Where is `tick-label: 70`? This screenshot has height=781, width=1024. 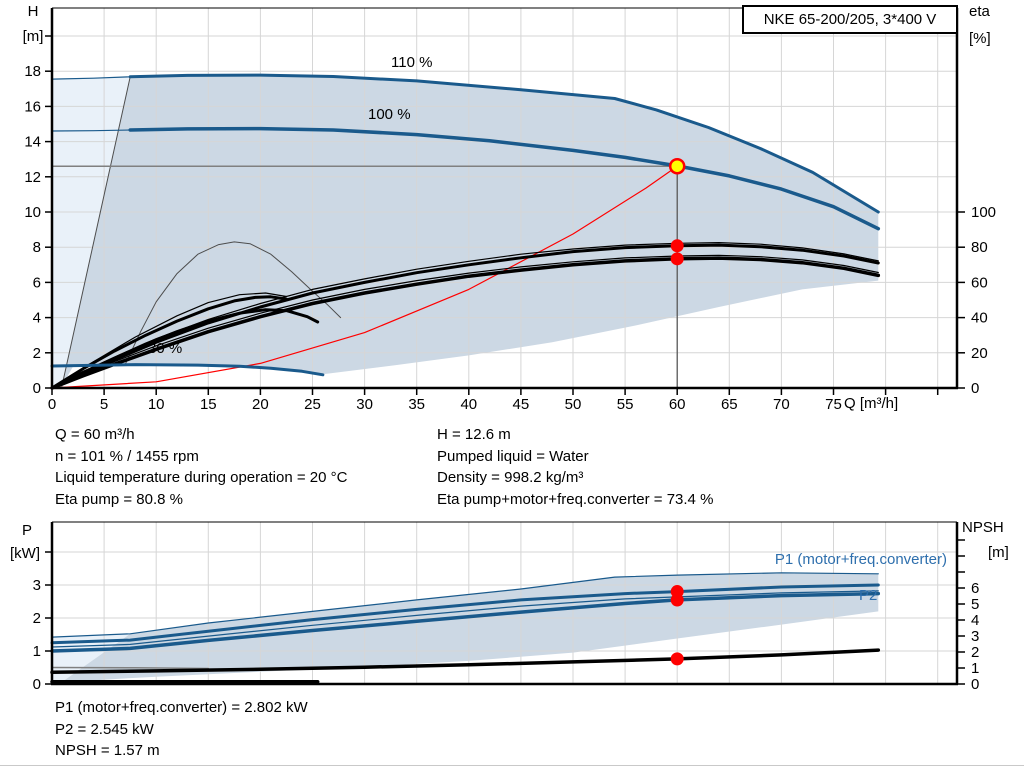 tick-label: 70 is located at coordinates (781, 404).